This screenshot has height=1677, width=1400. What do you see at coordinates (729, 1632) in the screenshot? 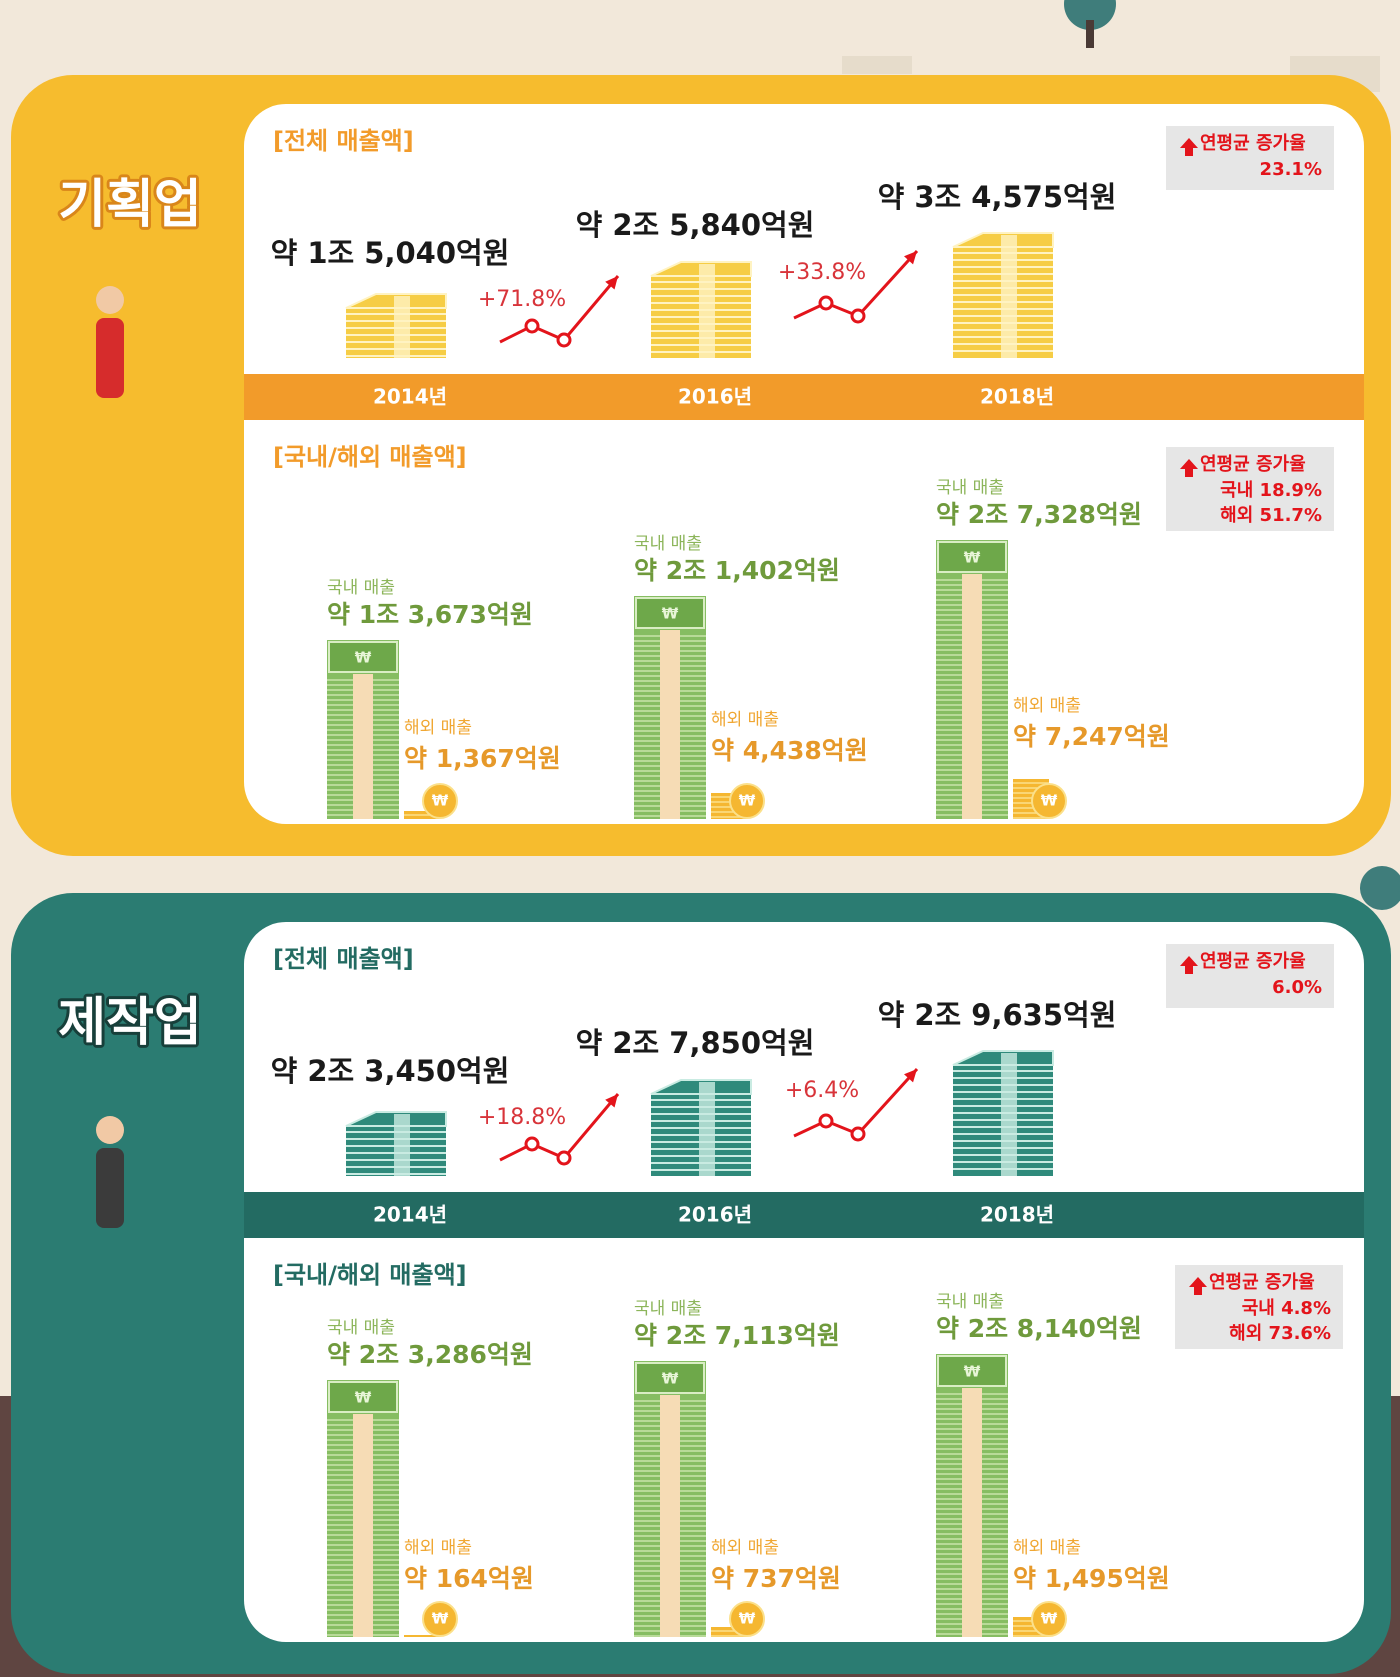
I see `coin-stack` at bounding box center [729, 1632].